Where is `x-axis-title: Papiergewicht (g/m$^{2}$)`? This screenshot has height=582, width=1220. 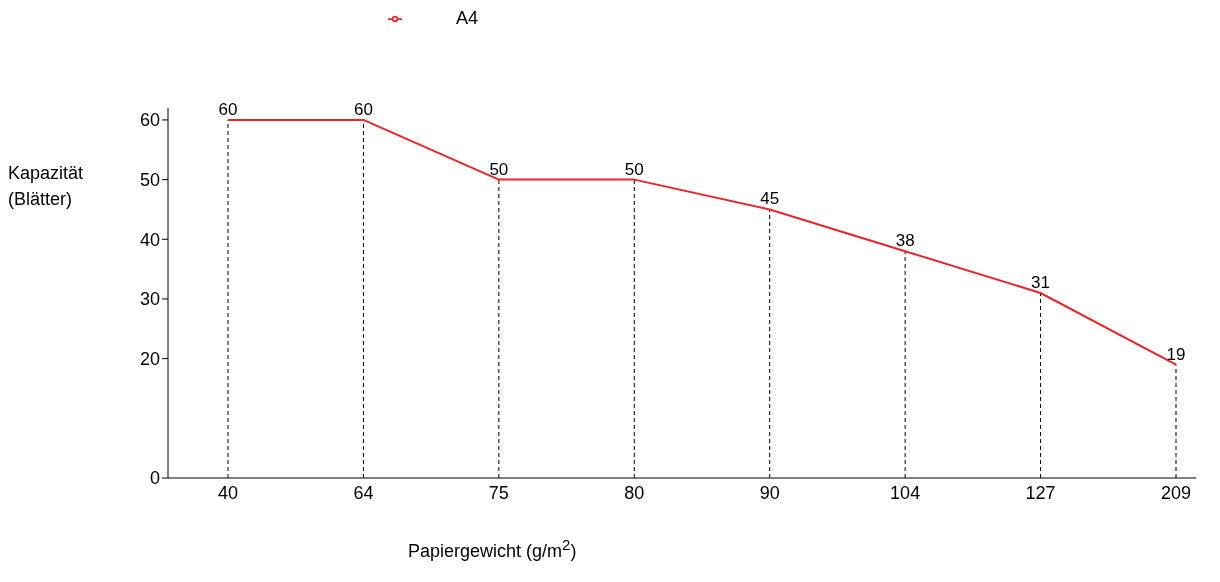
x-axis-title: Papiergewicht (g/m$^{2}$) is located at coordinates (492, 549).